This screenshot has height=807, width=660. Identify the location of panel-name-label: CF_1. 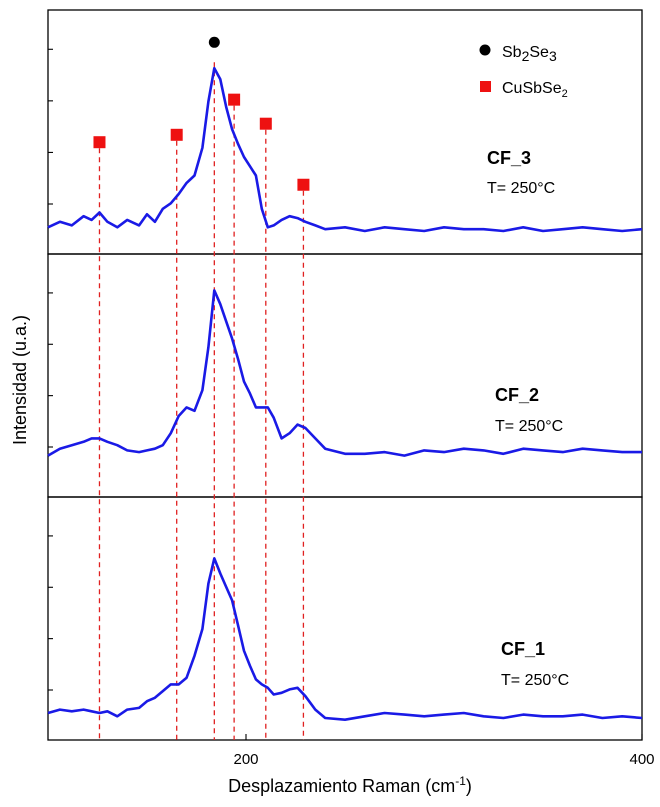
(523, 649).